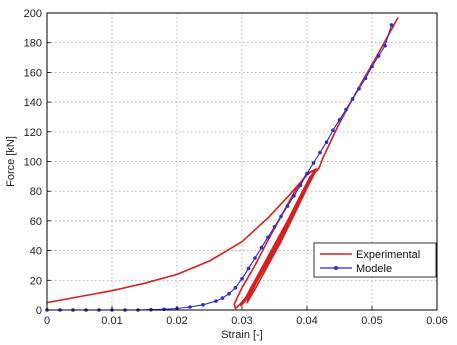 The image size is (457, 345). Describe the element at coordinates (242, 335) in the screenshot. I see `x-axis-label: Strain [-]` at that location.